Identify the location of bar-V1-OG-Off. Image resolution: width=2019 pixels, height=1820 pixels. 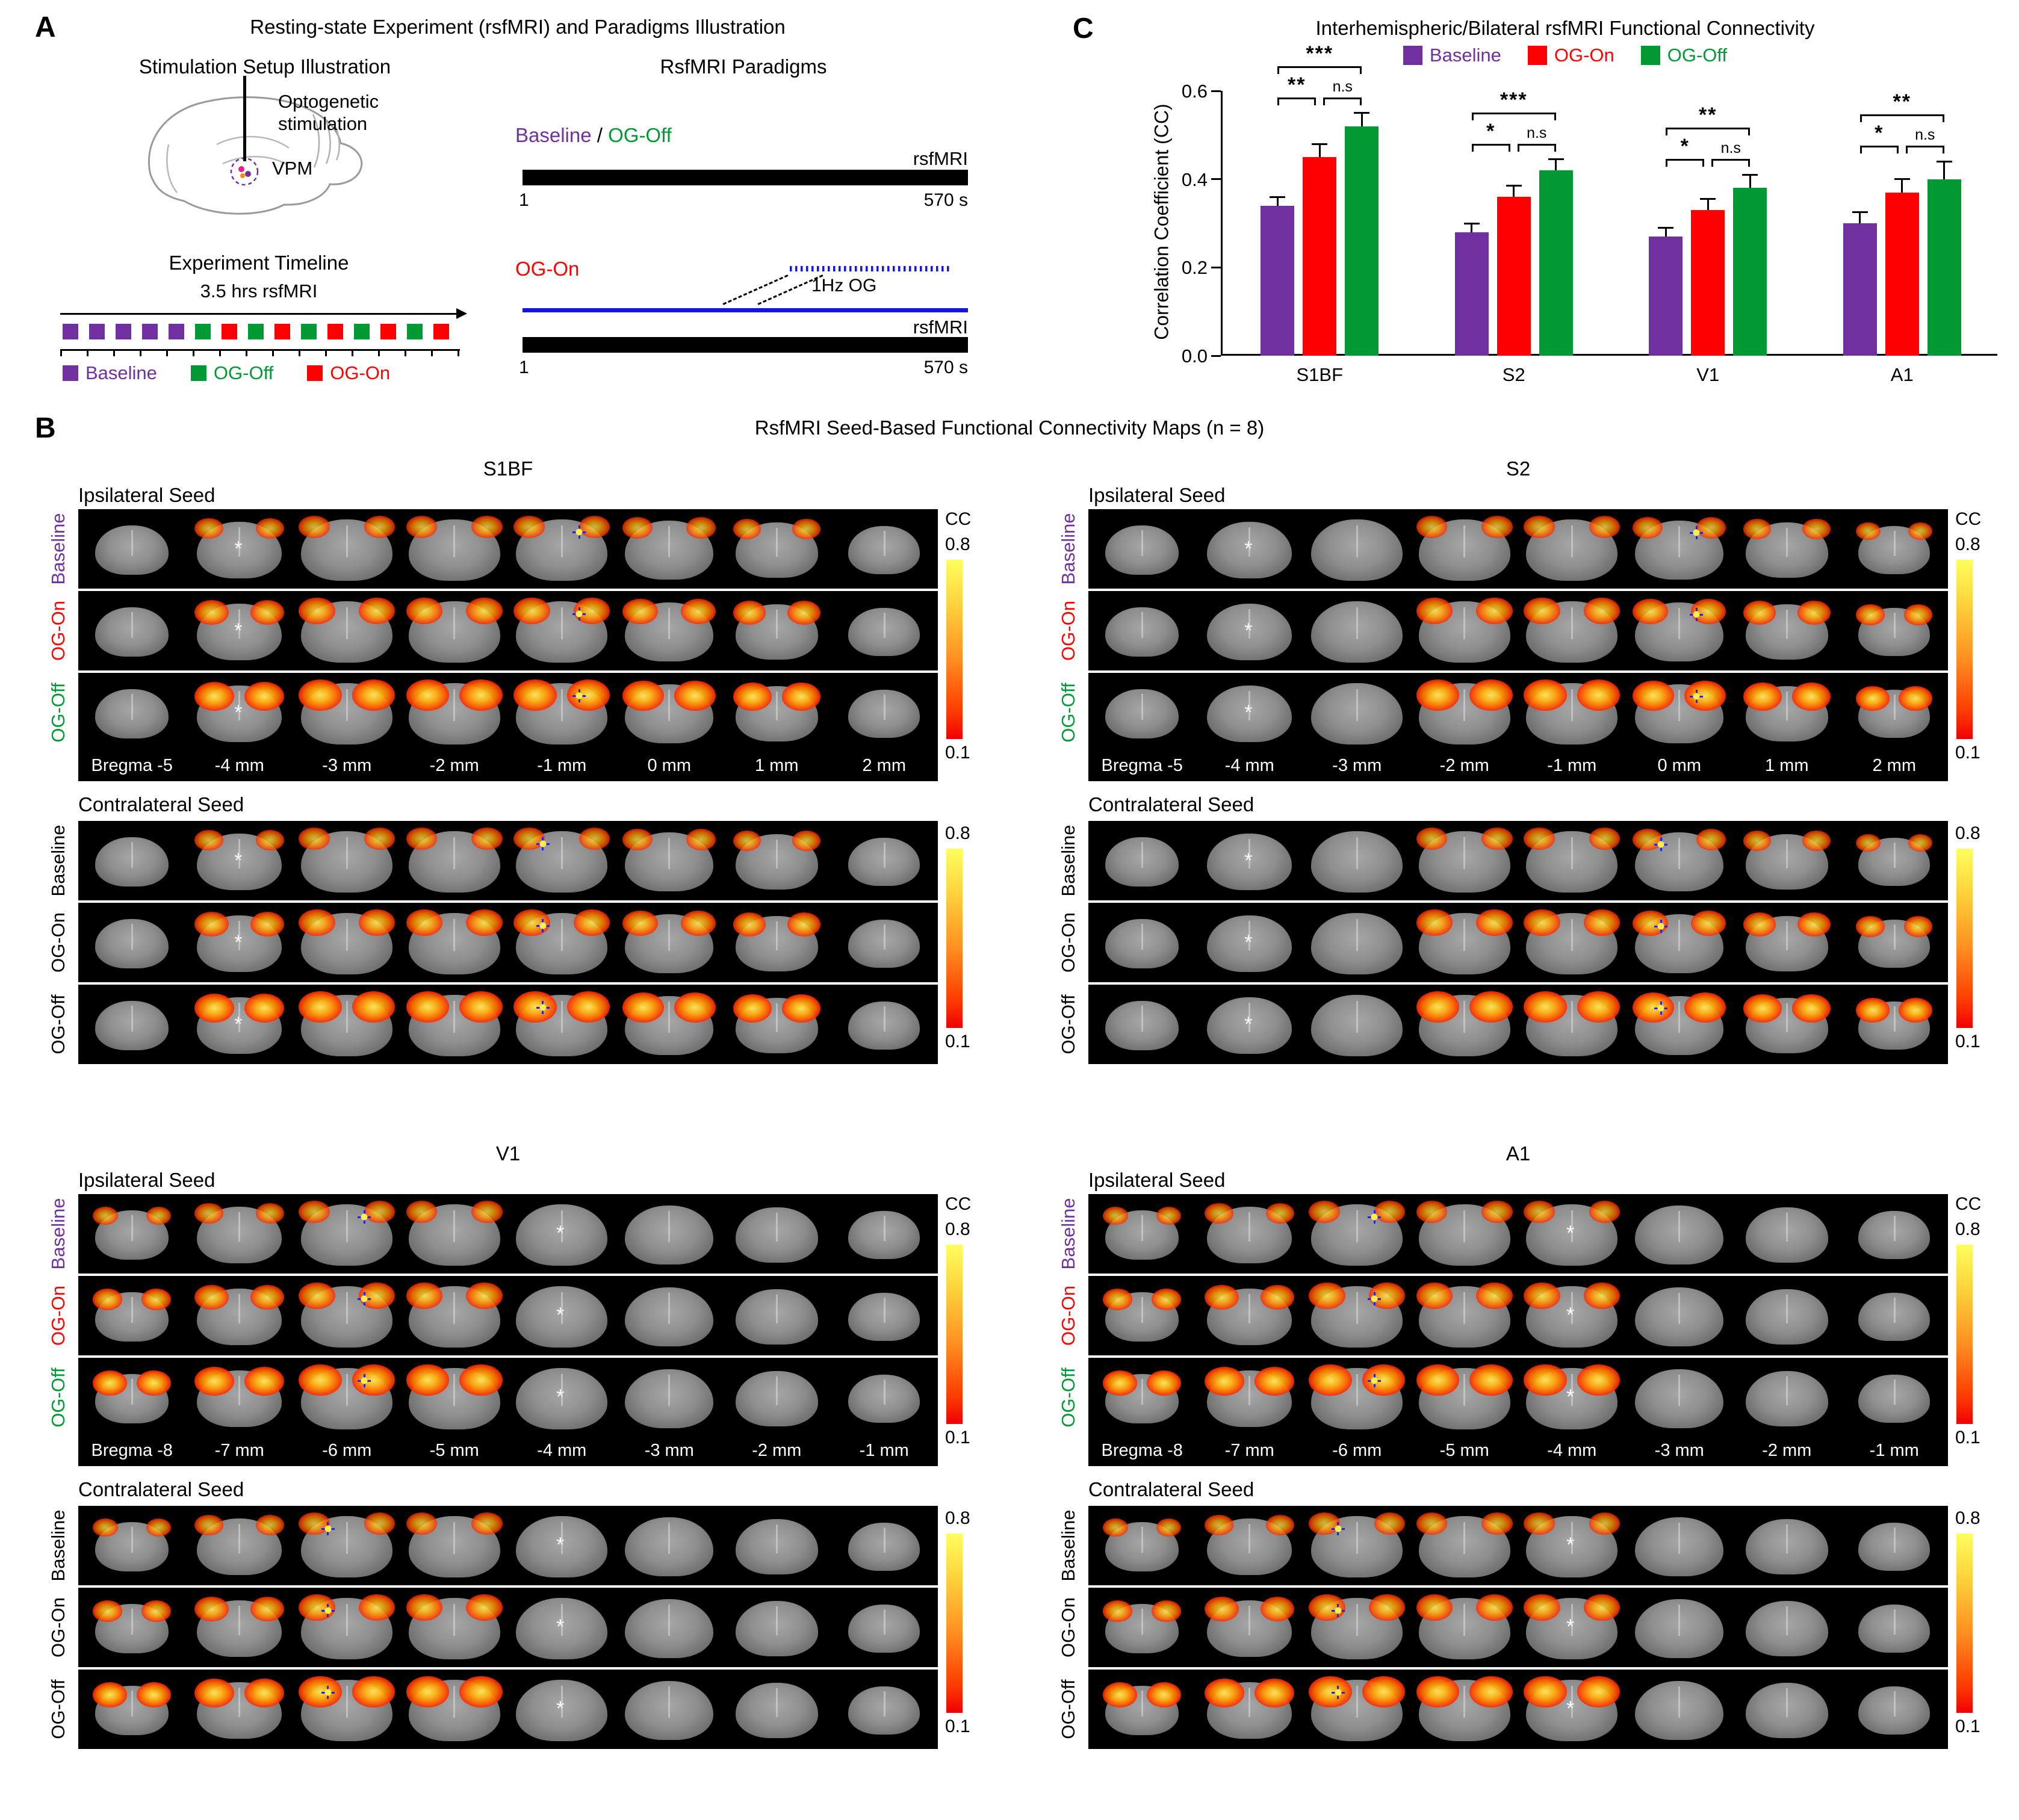
(1750, 272).